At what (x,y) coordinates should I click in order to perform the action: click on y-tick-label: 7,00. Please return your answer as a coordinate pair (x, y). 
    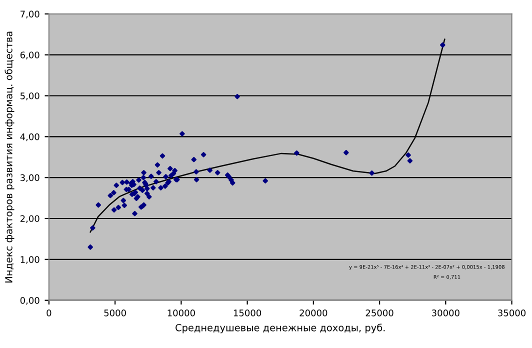
    Looking at the image, I should click on (30, 14).